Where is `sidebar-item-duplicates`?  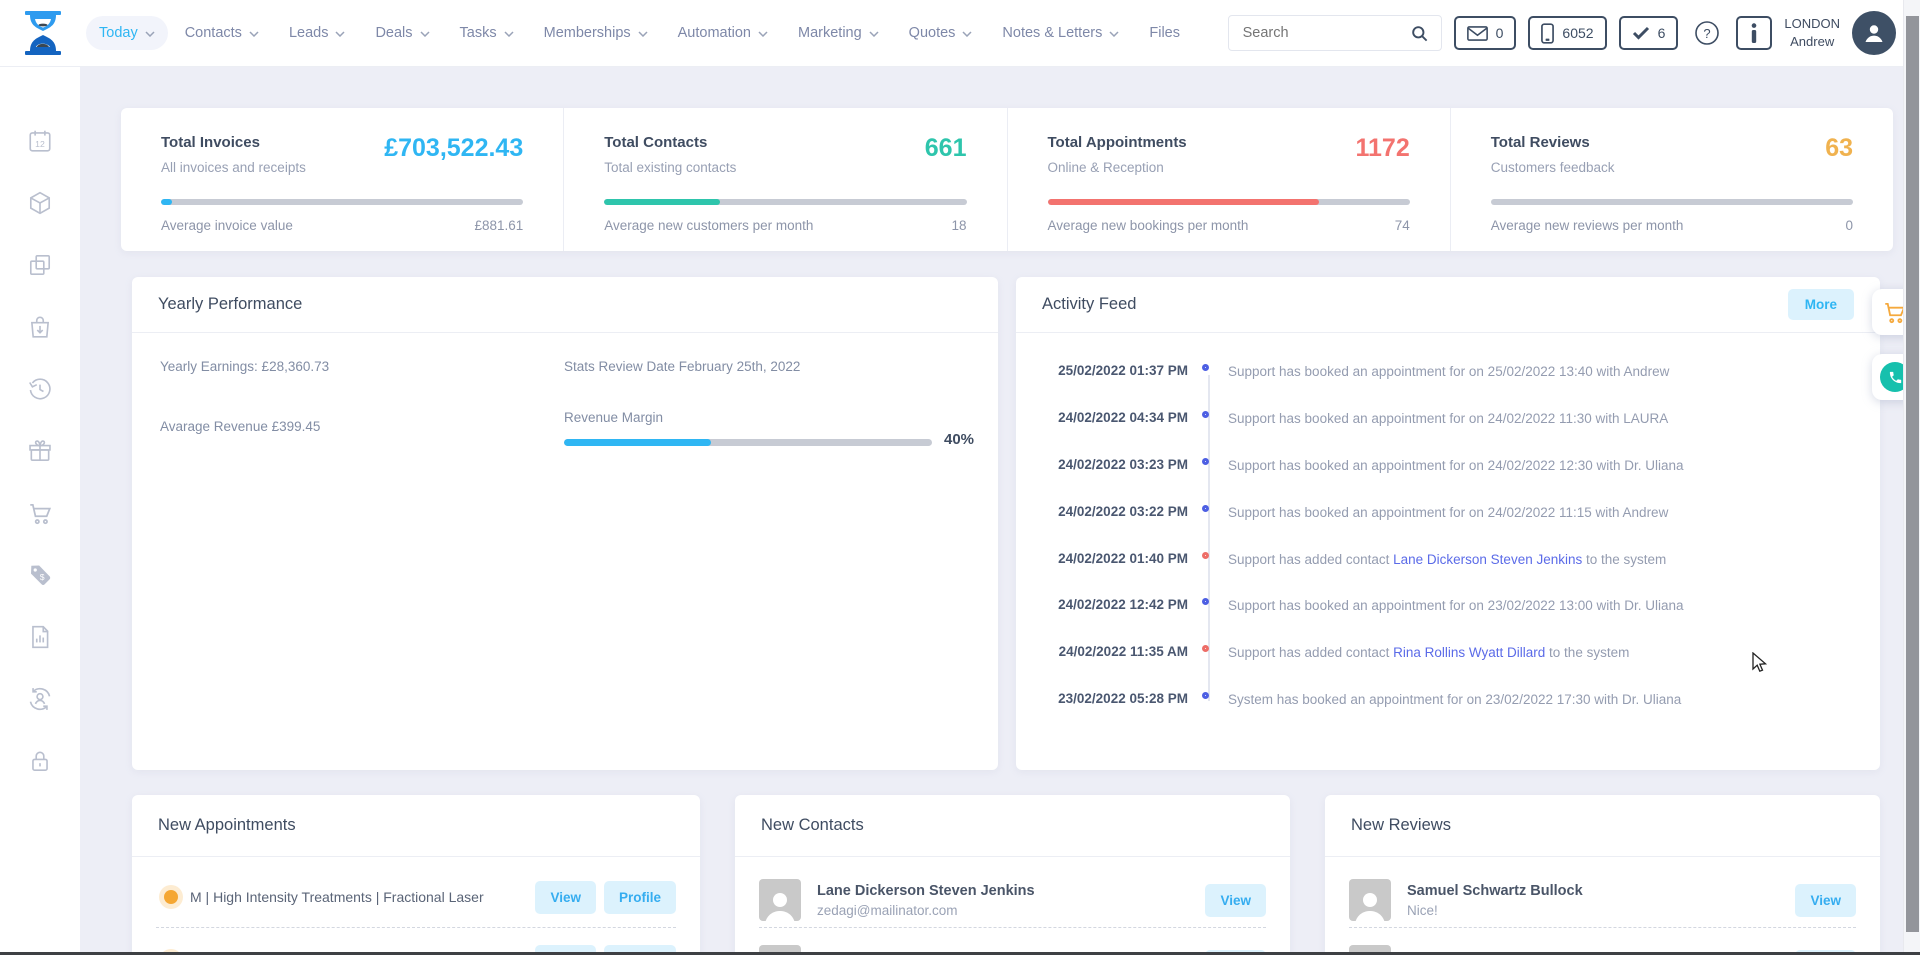
sidebar-item-duplicates is located at coordinates (40, 265).